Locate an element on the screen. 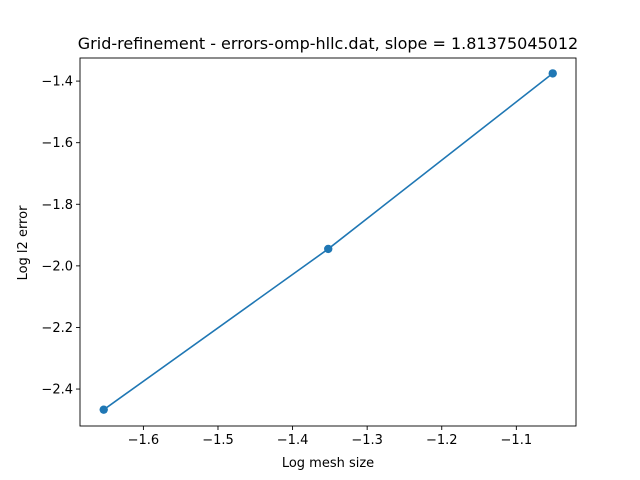 The image size is (640, 480). x-tick-label: −1.1 is located at coordinates (517, 440).